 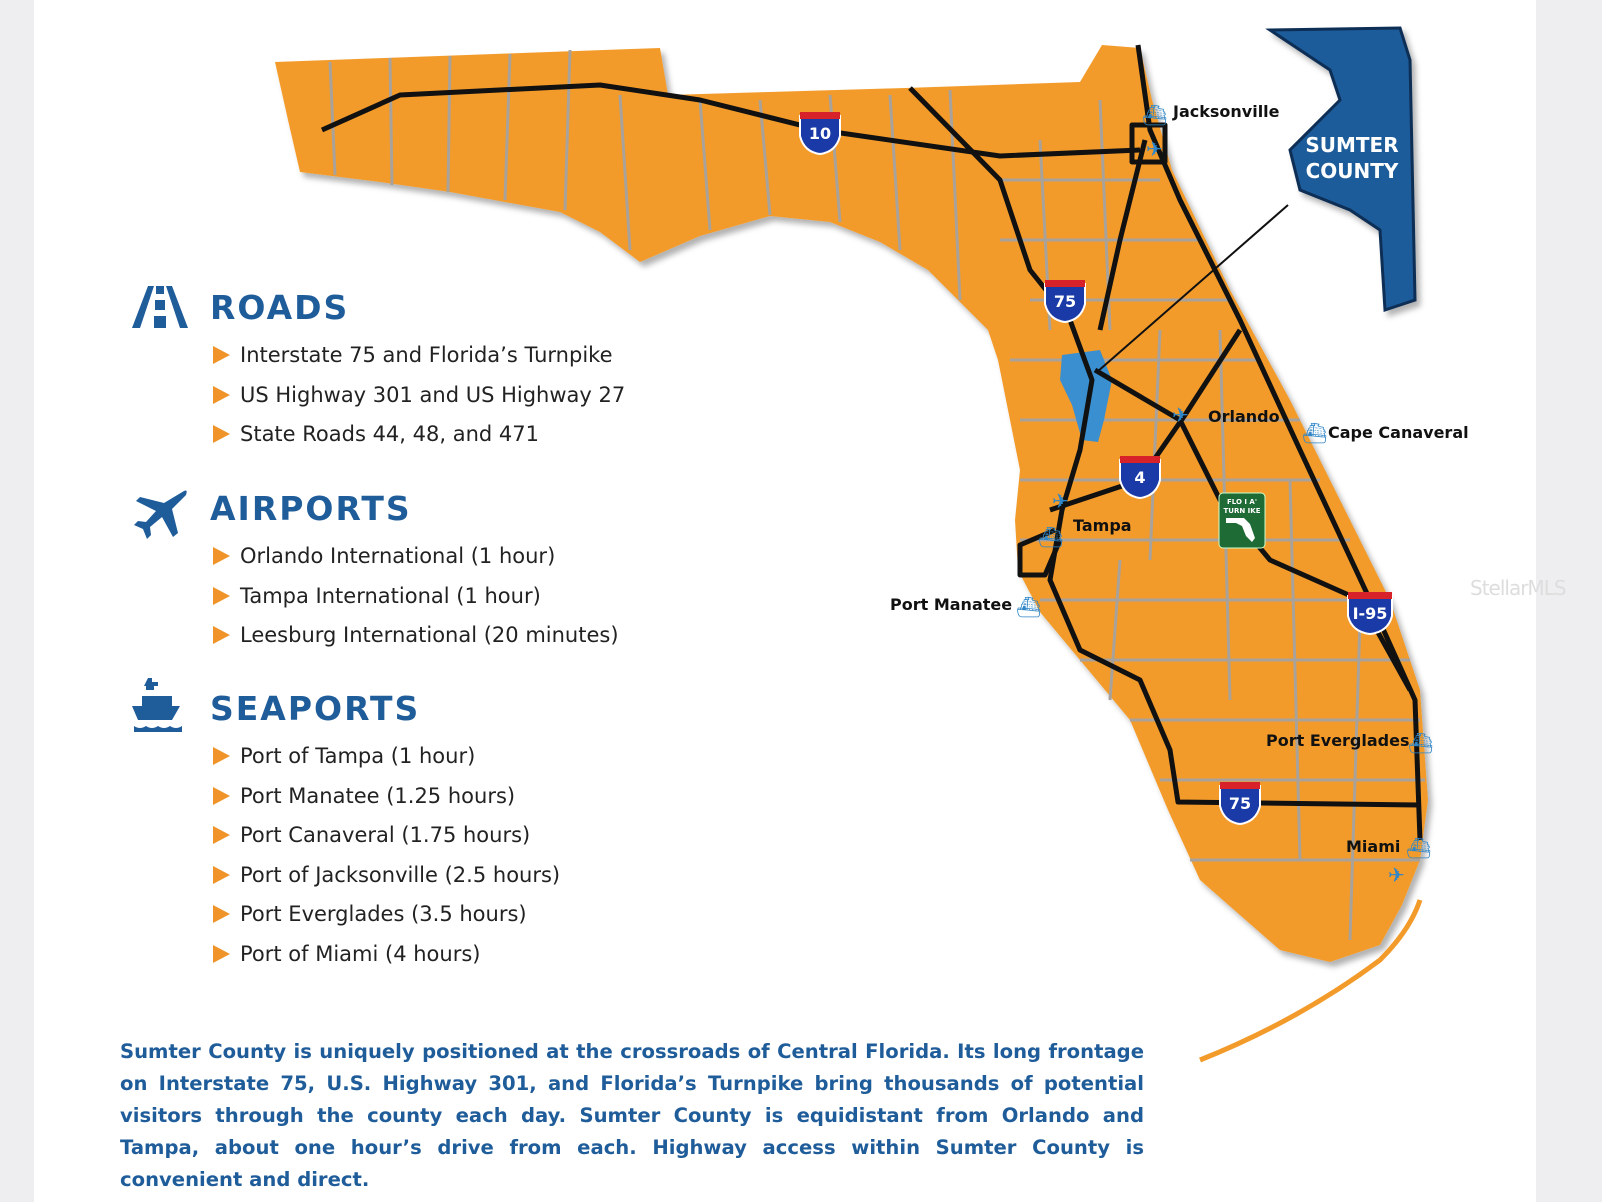 What do you see at coordinates (157, 705) in the screenshot?
I see `ship-icon` at bounding box center [157, 705].